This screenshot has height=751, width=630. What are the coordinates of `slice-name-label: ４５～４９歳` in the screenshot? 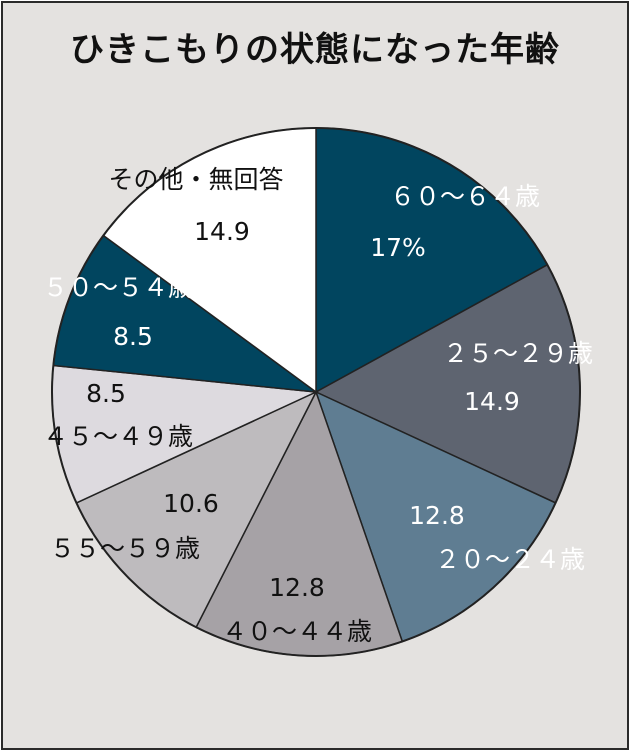 It's located at (118, 436).